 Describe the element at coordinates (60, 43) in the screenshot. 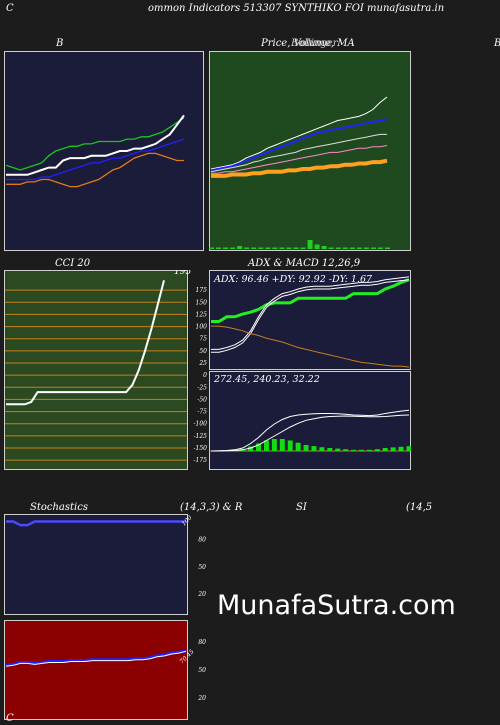

I see `bollinger-title: B` at that location.